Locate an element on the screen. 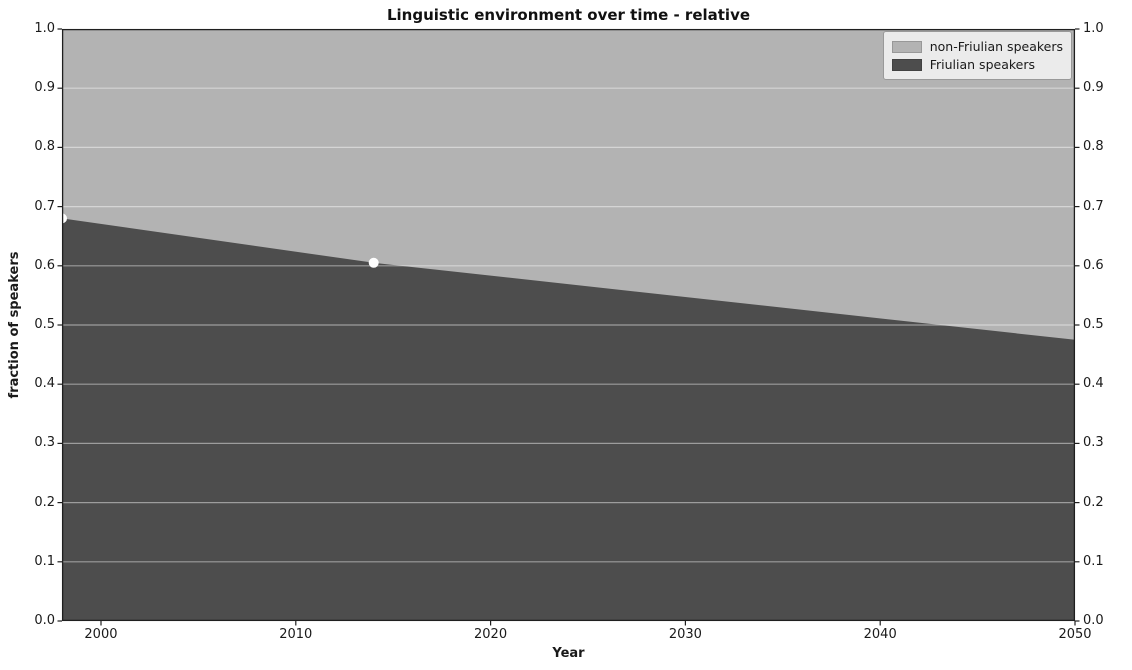 Image resolution: width=1132 pixels, height=670 pixels. y-tick-label-right: 0.0 is located at coordinates (1093, 620).